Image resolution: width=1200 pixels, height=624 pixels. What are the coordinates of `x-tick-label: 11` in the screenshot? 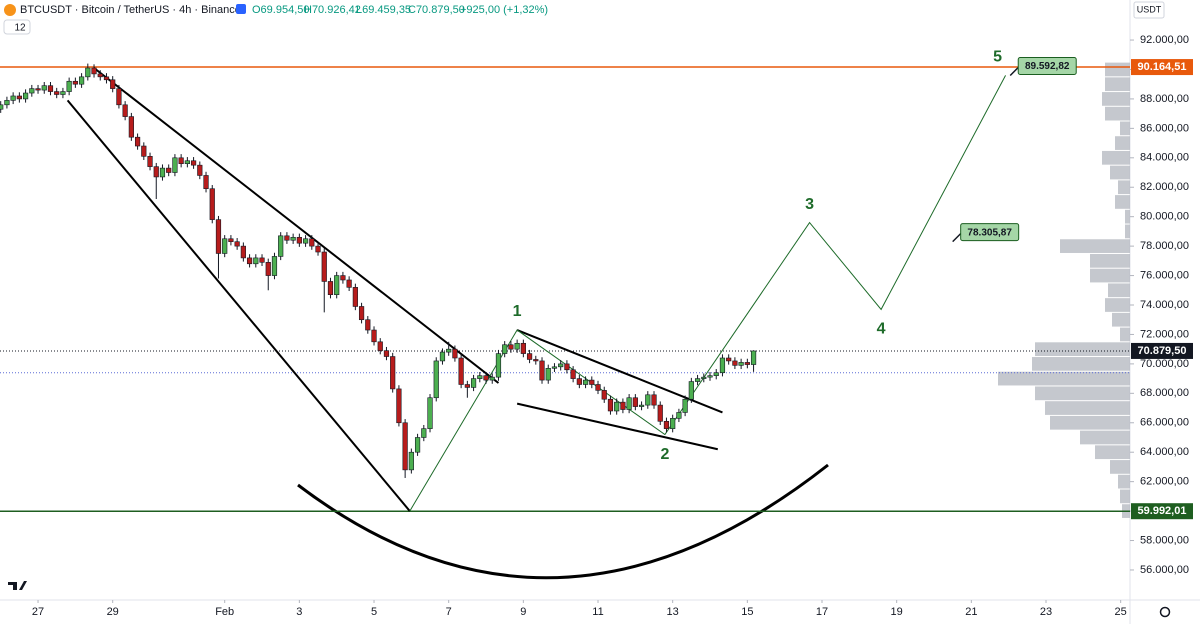 It's located at (597, 612).